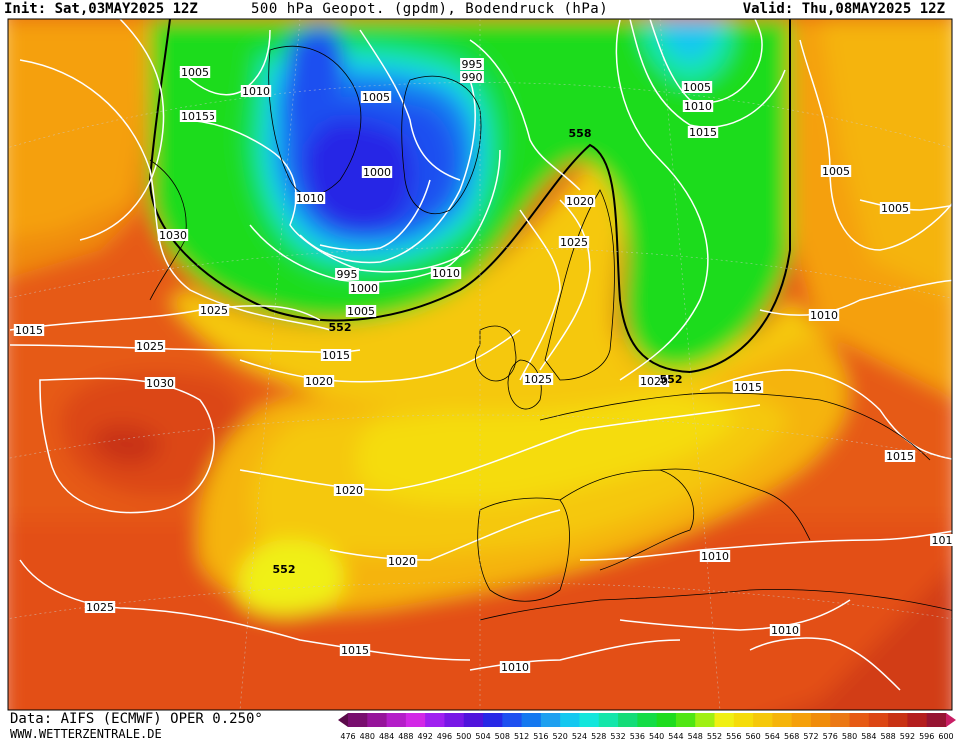 This screenshot has width=959, height=741. Describe the element at coordinates (637, 736) in the screenshot. I see `colorbar-tick-label: 536` at that location.